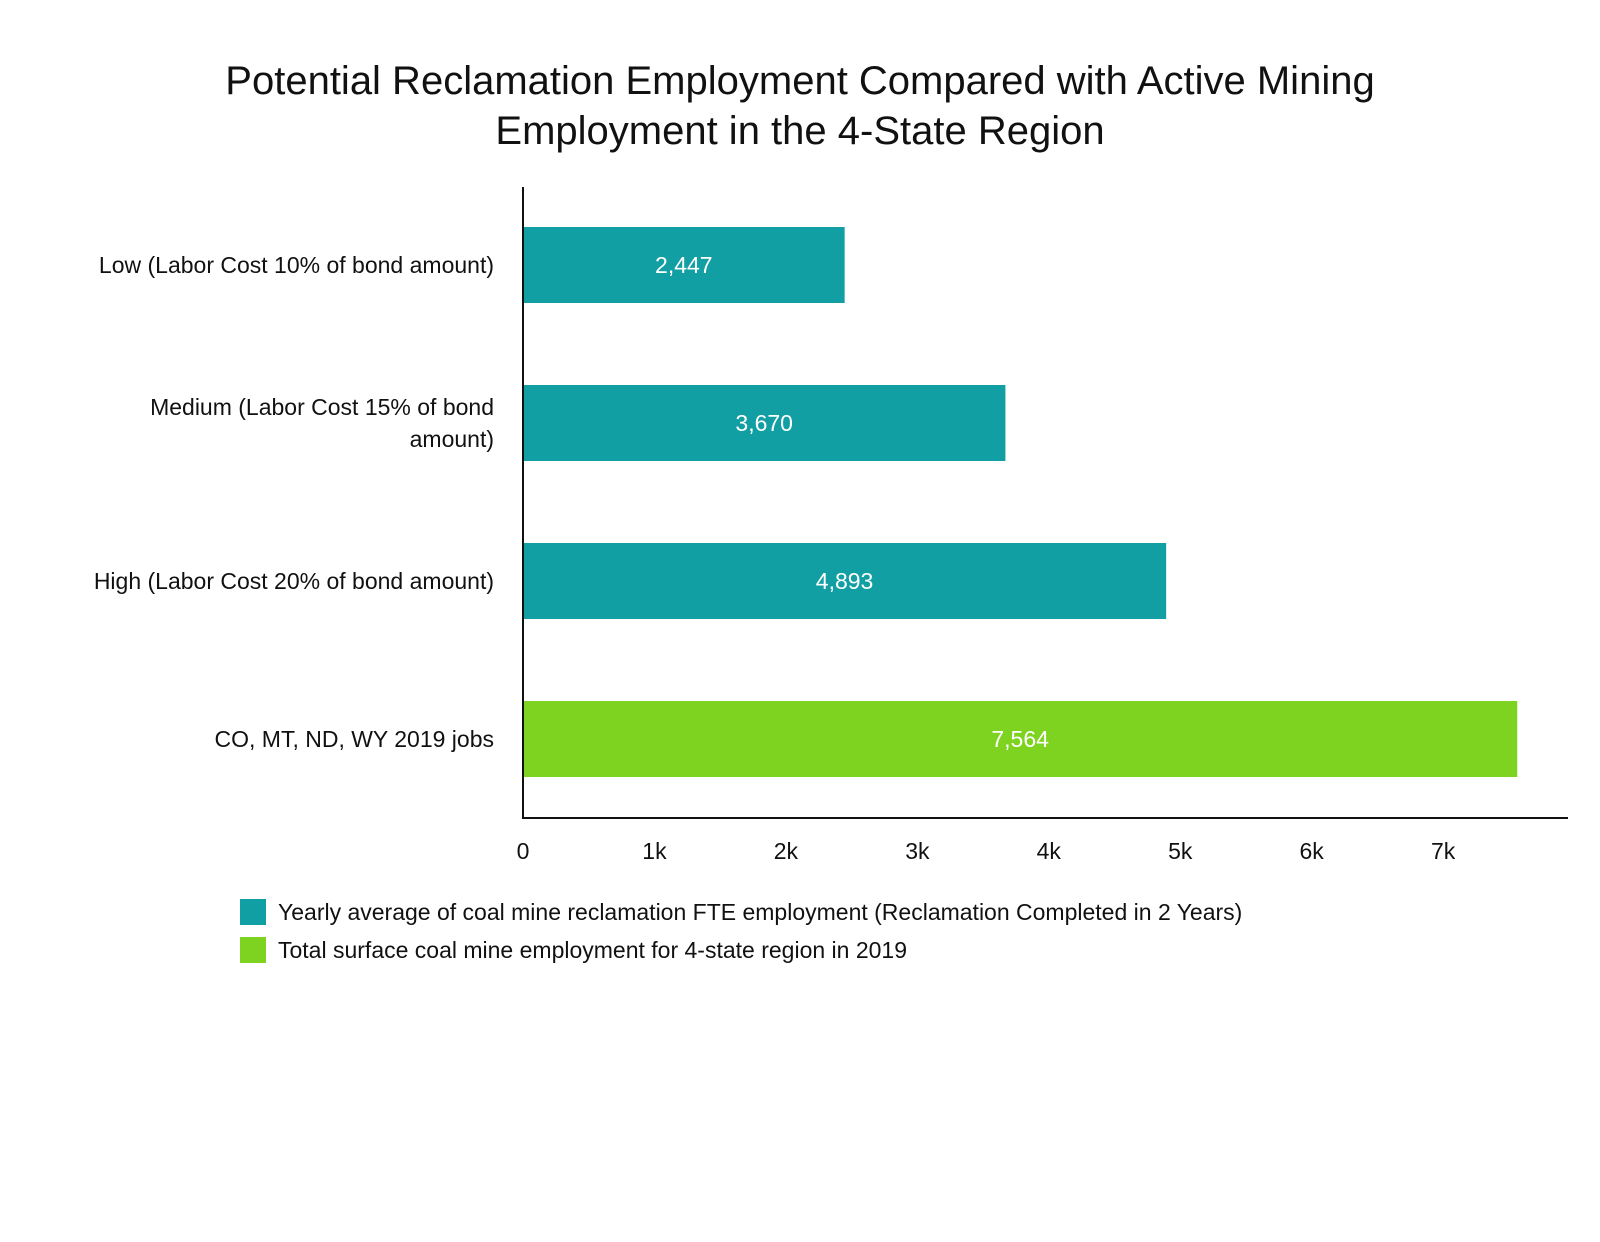 The width and height of the screenshot is (1600, 1242). What do you see at coordinates (917, 851) in the screenshot?
I see `x-tick-label-3: 3k` at bounding box center [917, 851].